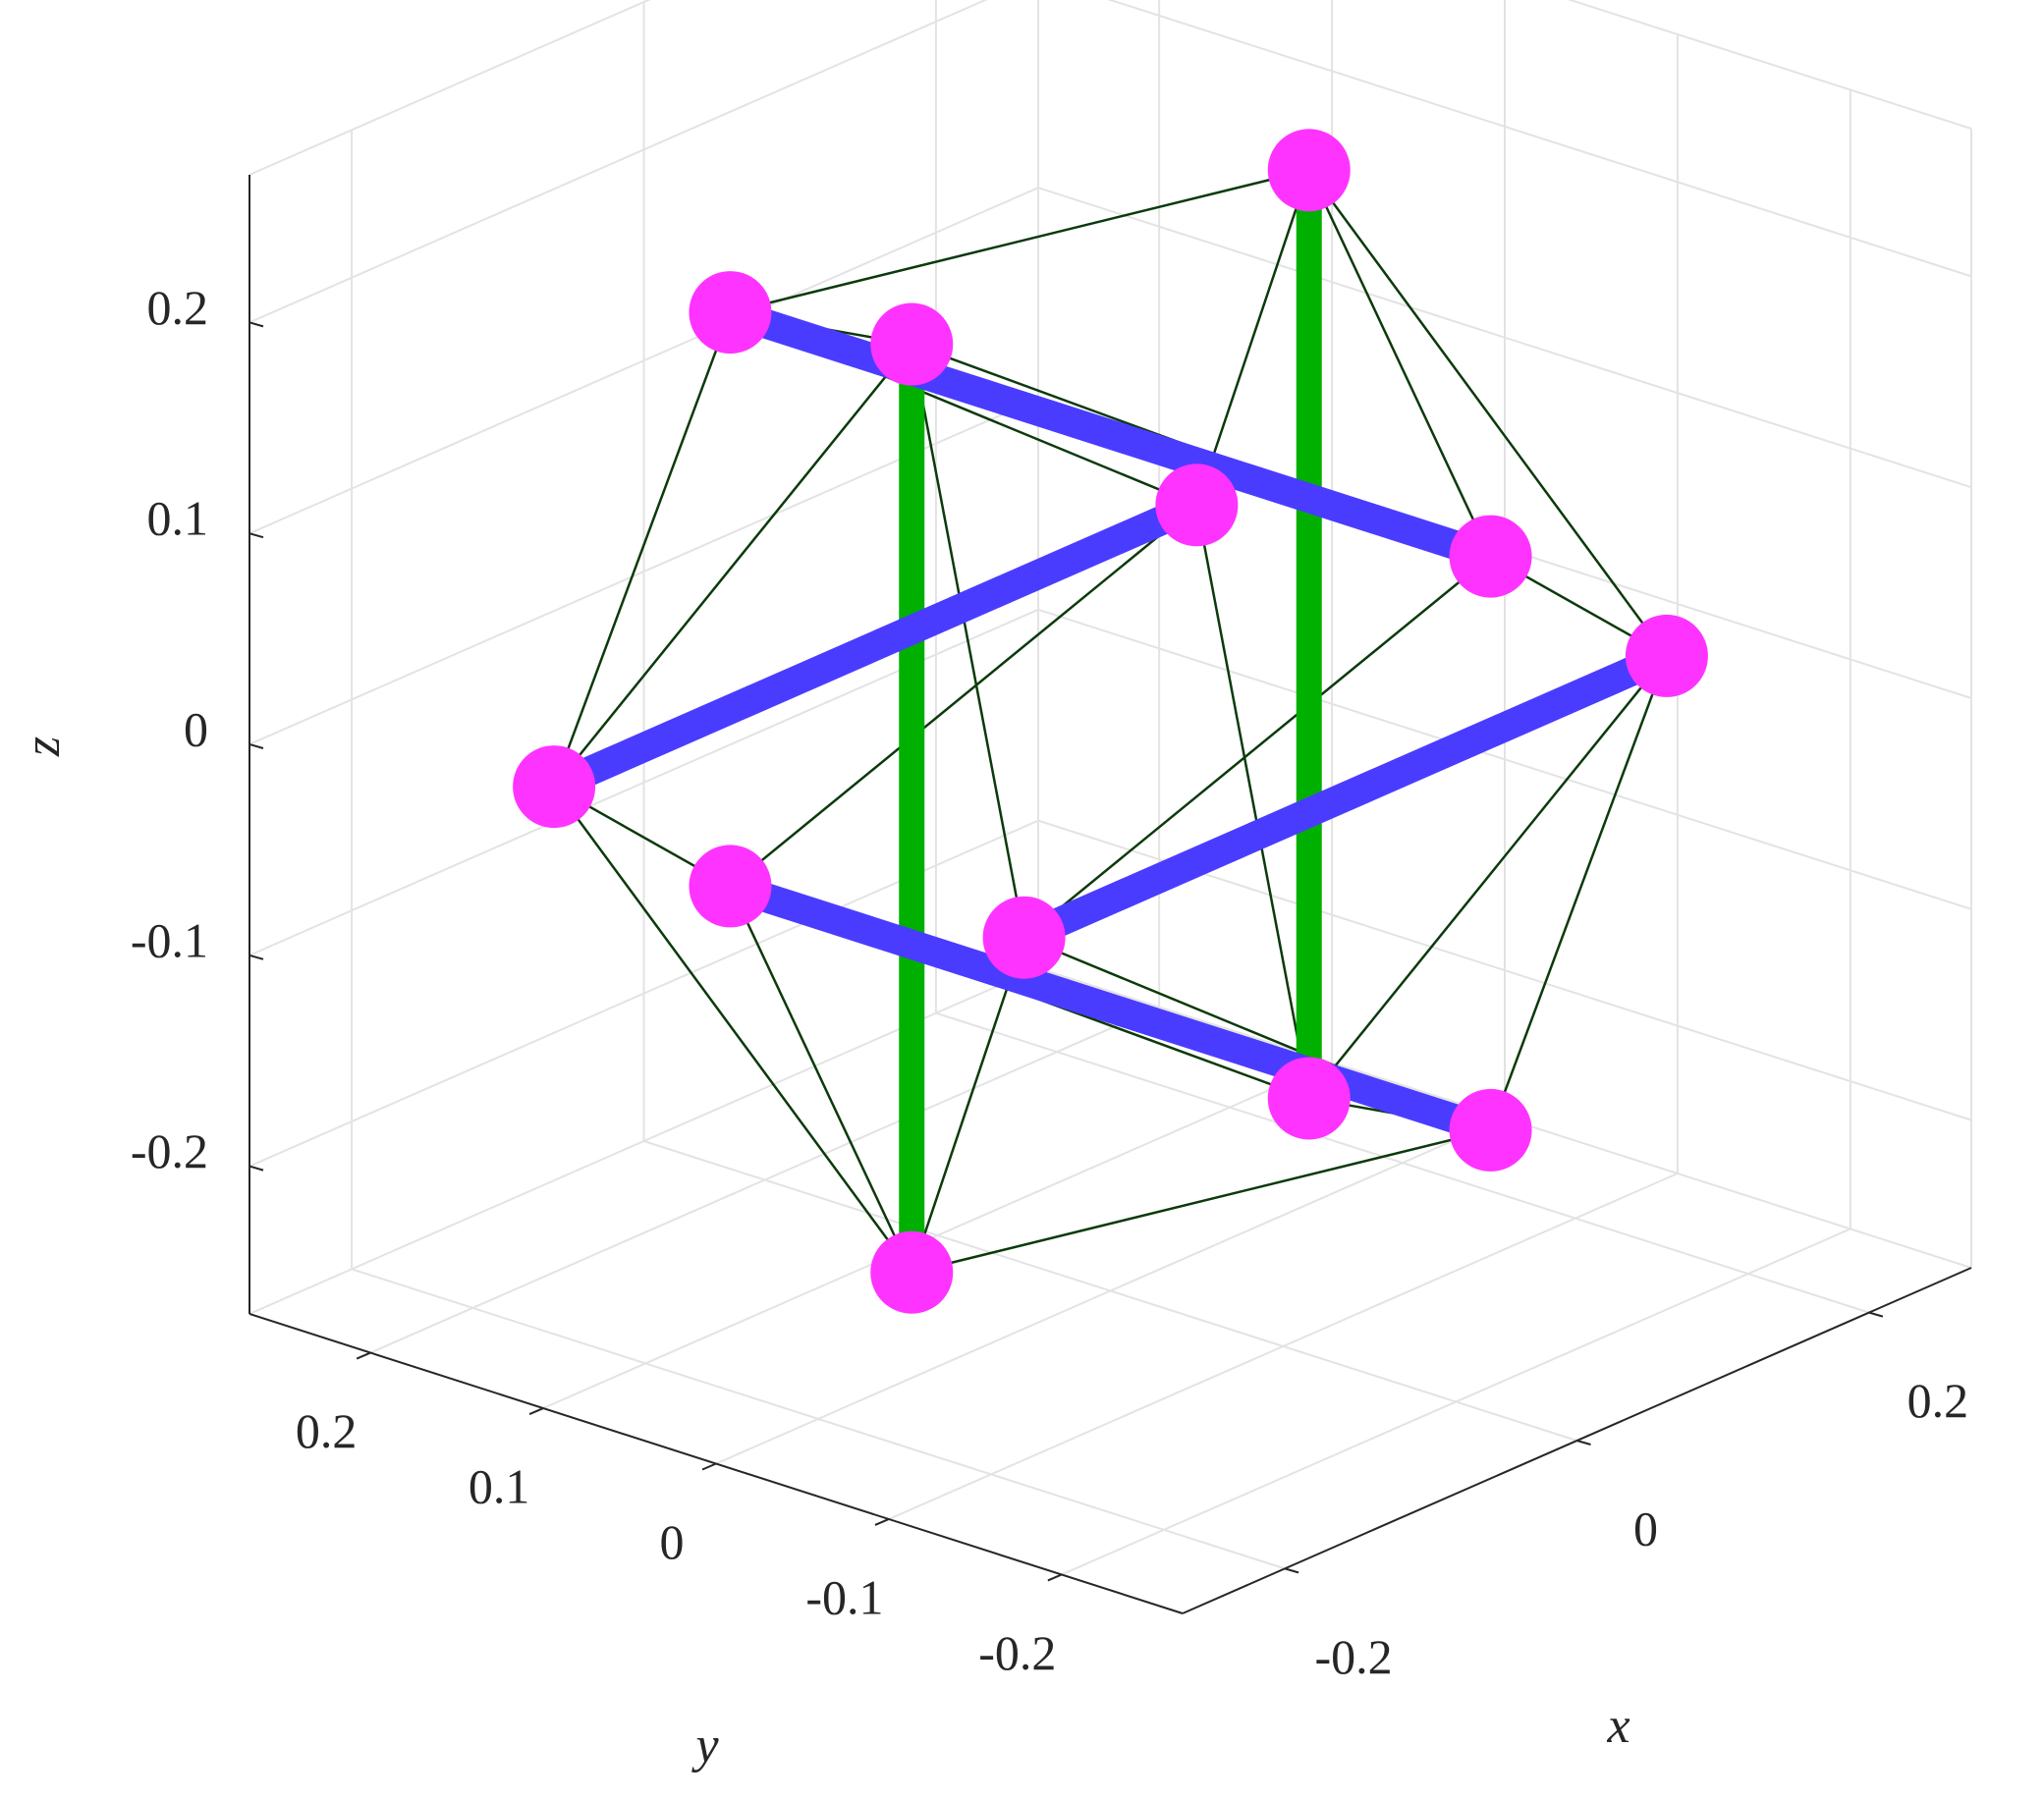 This screenshot has height=1801, width=2044. I want to click on y-axis-line, so click(716, 1463).